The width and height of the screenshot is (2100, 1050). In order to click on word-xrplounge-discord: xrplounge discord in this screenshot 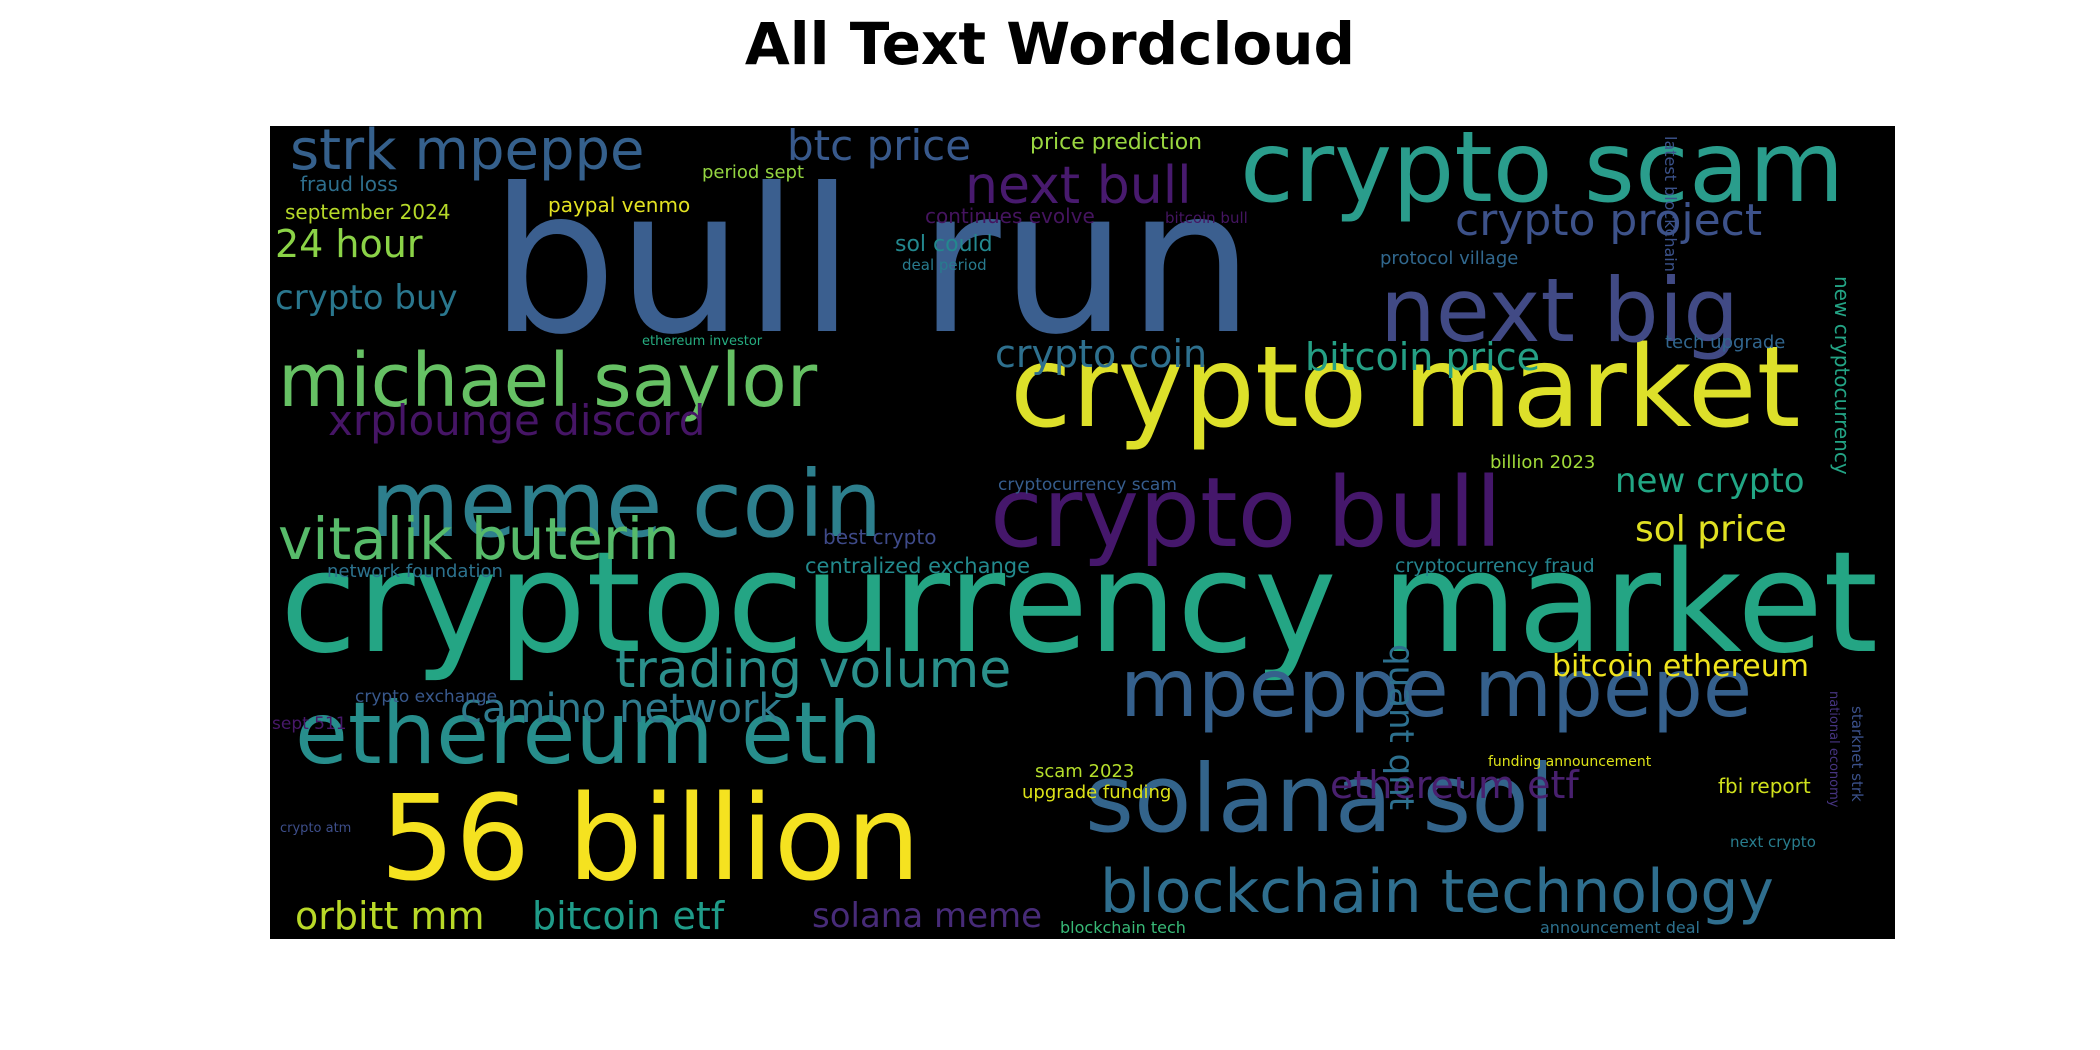, I will do `click(516, 420)`.